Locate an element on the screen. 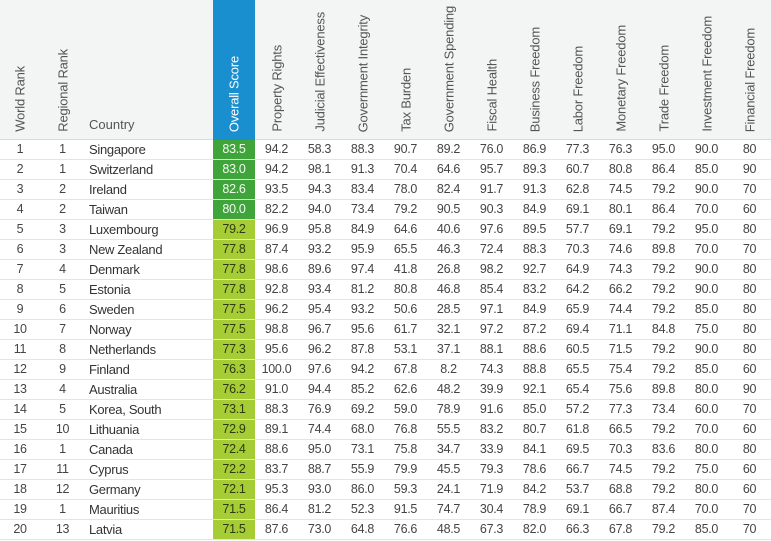  component-score-cell: 34.7 is located at coordinates (448, 449).